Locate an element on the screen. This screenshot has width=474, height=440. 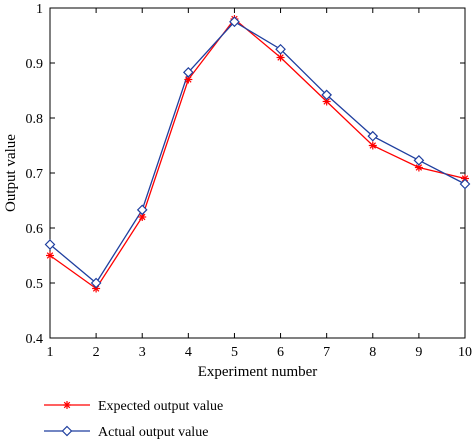
x-tick-label: 10 is located at coordinates (465, 352).